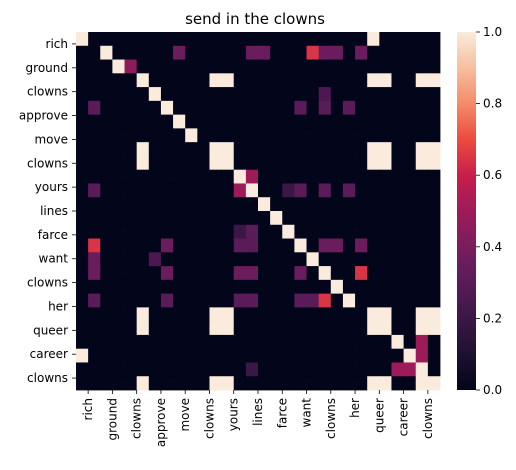  What do you see at coordinates (492, 175) in the screenshot?
I see `colorbar-tick-label: 0.6` at bounding box center [492, 175].